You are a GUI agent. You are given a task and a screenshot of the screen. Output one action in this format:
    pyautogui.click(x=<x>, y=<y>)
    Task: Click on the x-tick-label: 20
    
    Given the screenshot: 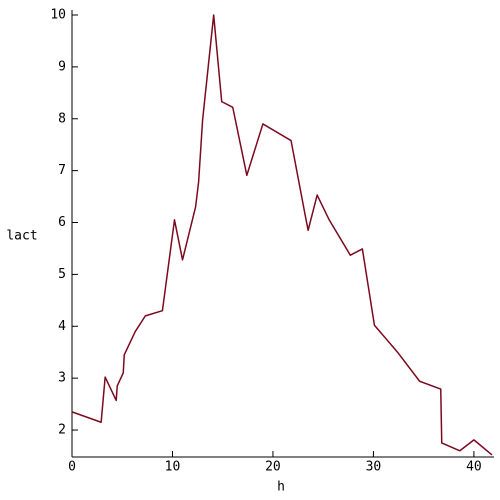 What is the action you would take?
    pyautogui.click(x=273, y=467)
    